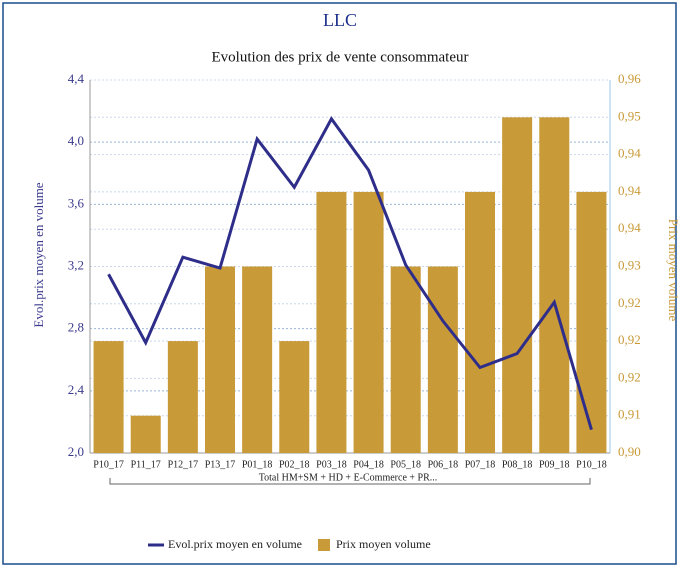 This screenshot has width=680, height=568. Describe the element at coordinates (76, 140) in the screenshot. I see `y-tick-label: 4,0` at that location.